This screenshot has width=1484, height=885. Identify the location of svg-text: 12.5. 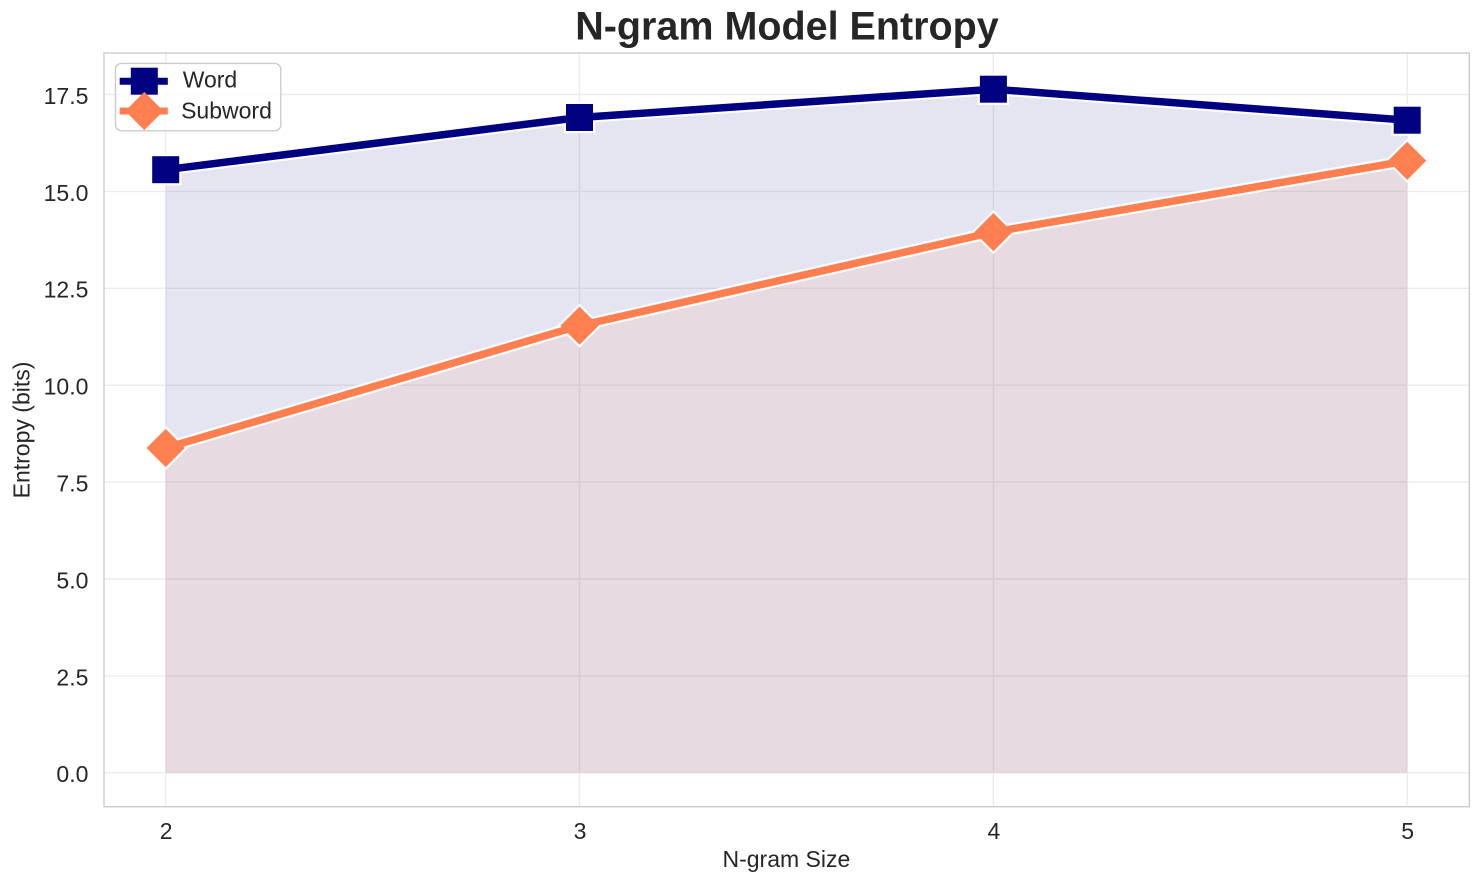
(66, 290).